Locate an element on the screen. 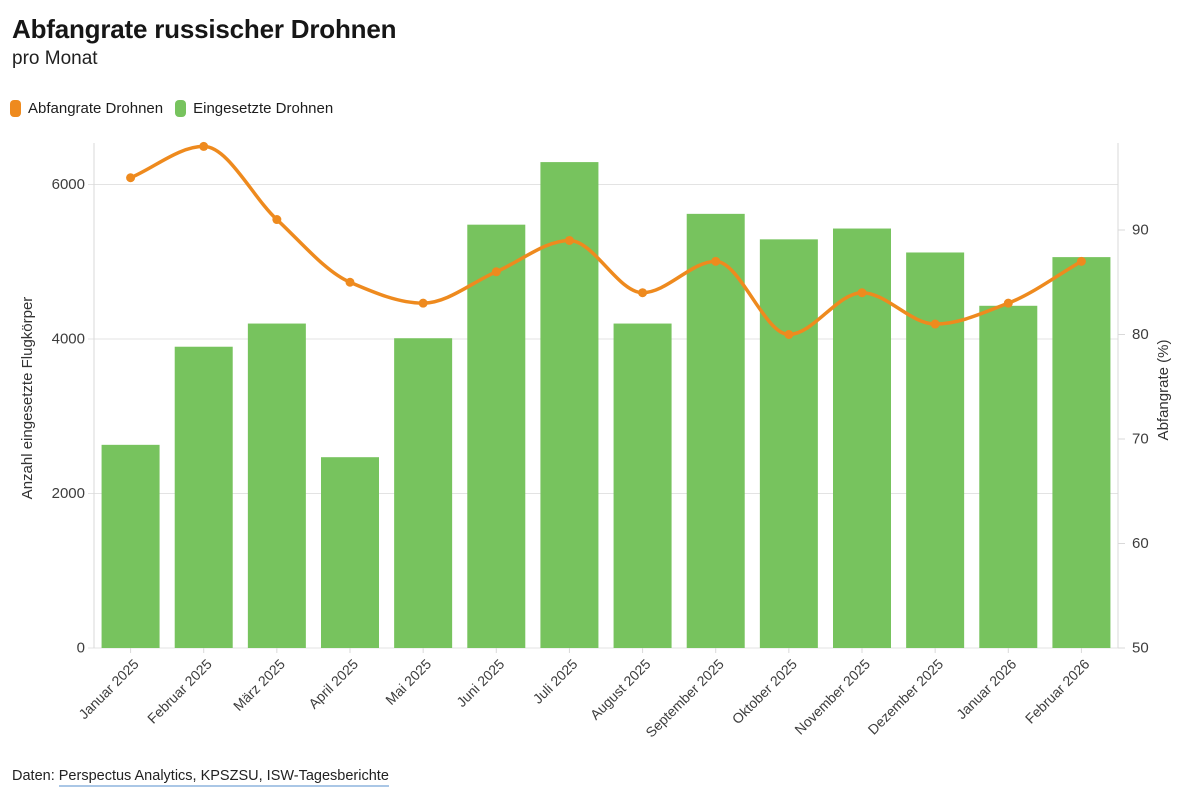 The width and height of the screenshot is (1200, 800). line-point-april-2025 is located at coordinates (350, 282).